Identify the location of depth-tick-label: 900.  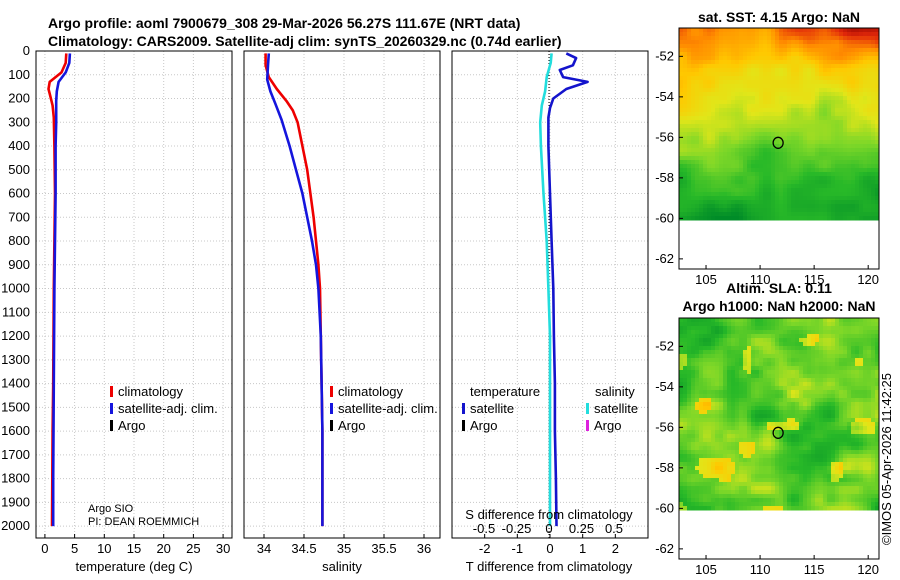
(19, 264).